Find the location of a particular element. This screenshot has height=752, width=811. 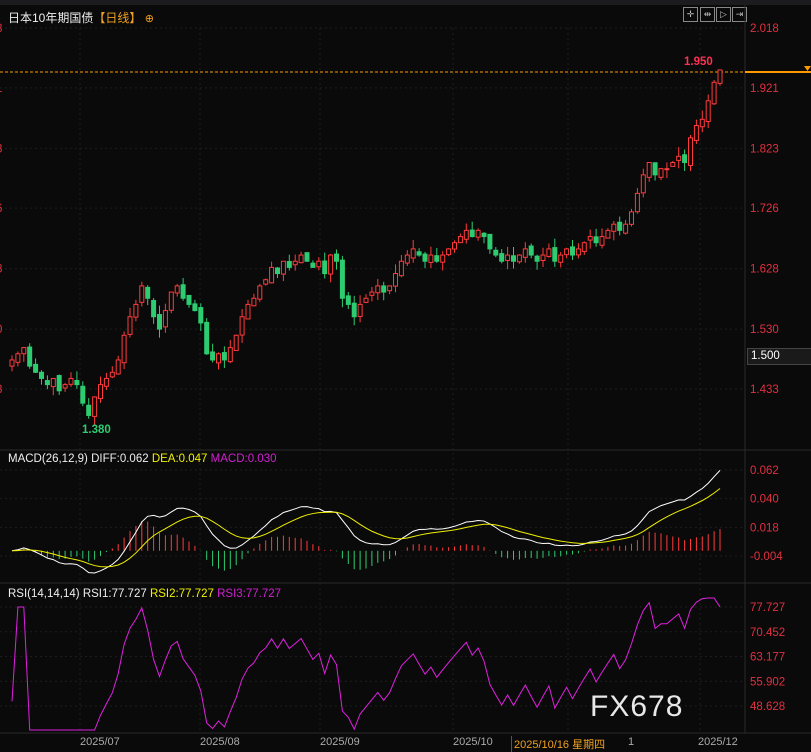

period-selector: 【日线】 is located at coordinates (117, 18).